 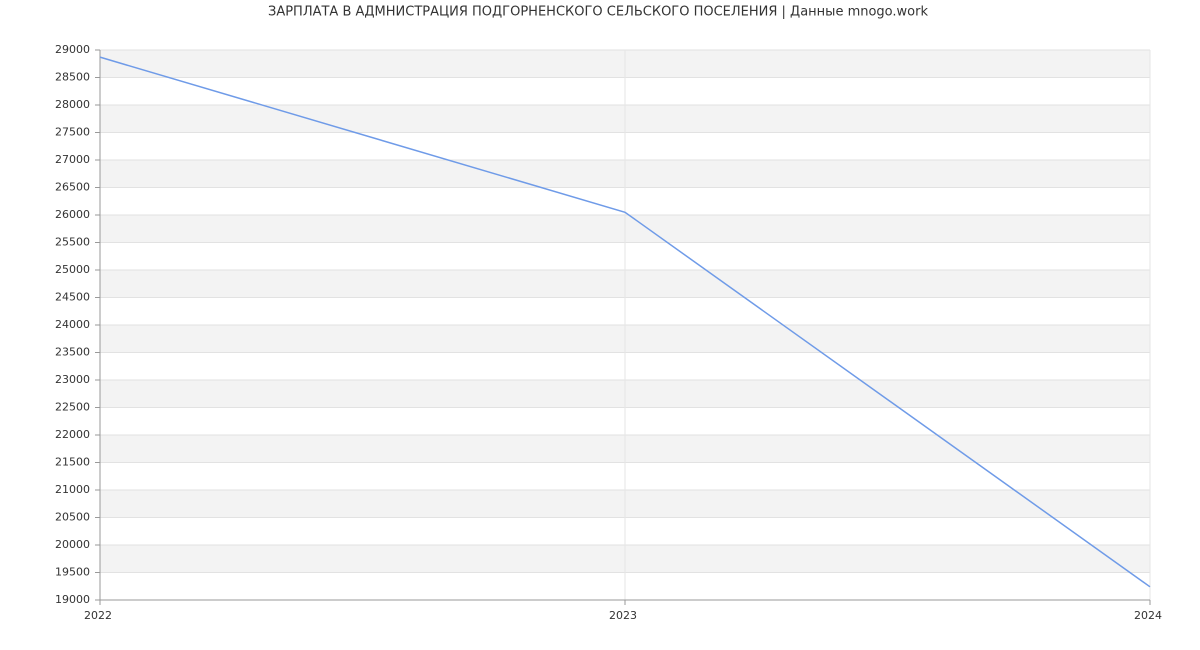 I want to click on y-tick-label: 26000, so click(x=72, y=214).